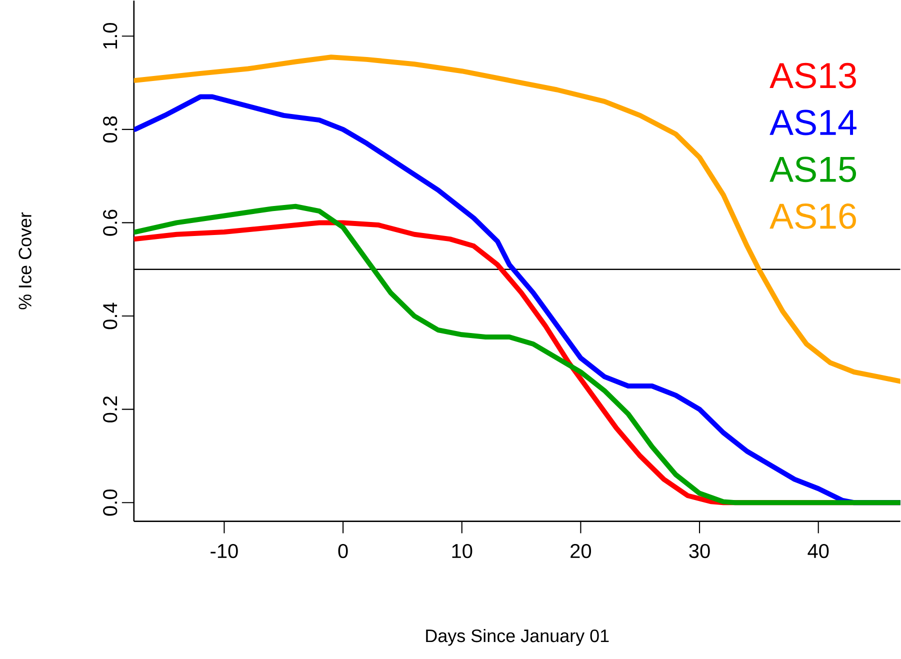  Describe the element at coordinates (110, 409) in the screenshot. I see `y-tick-label: 0.2` at that location.